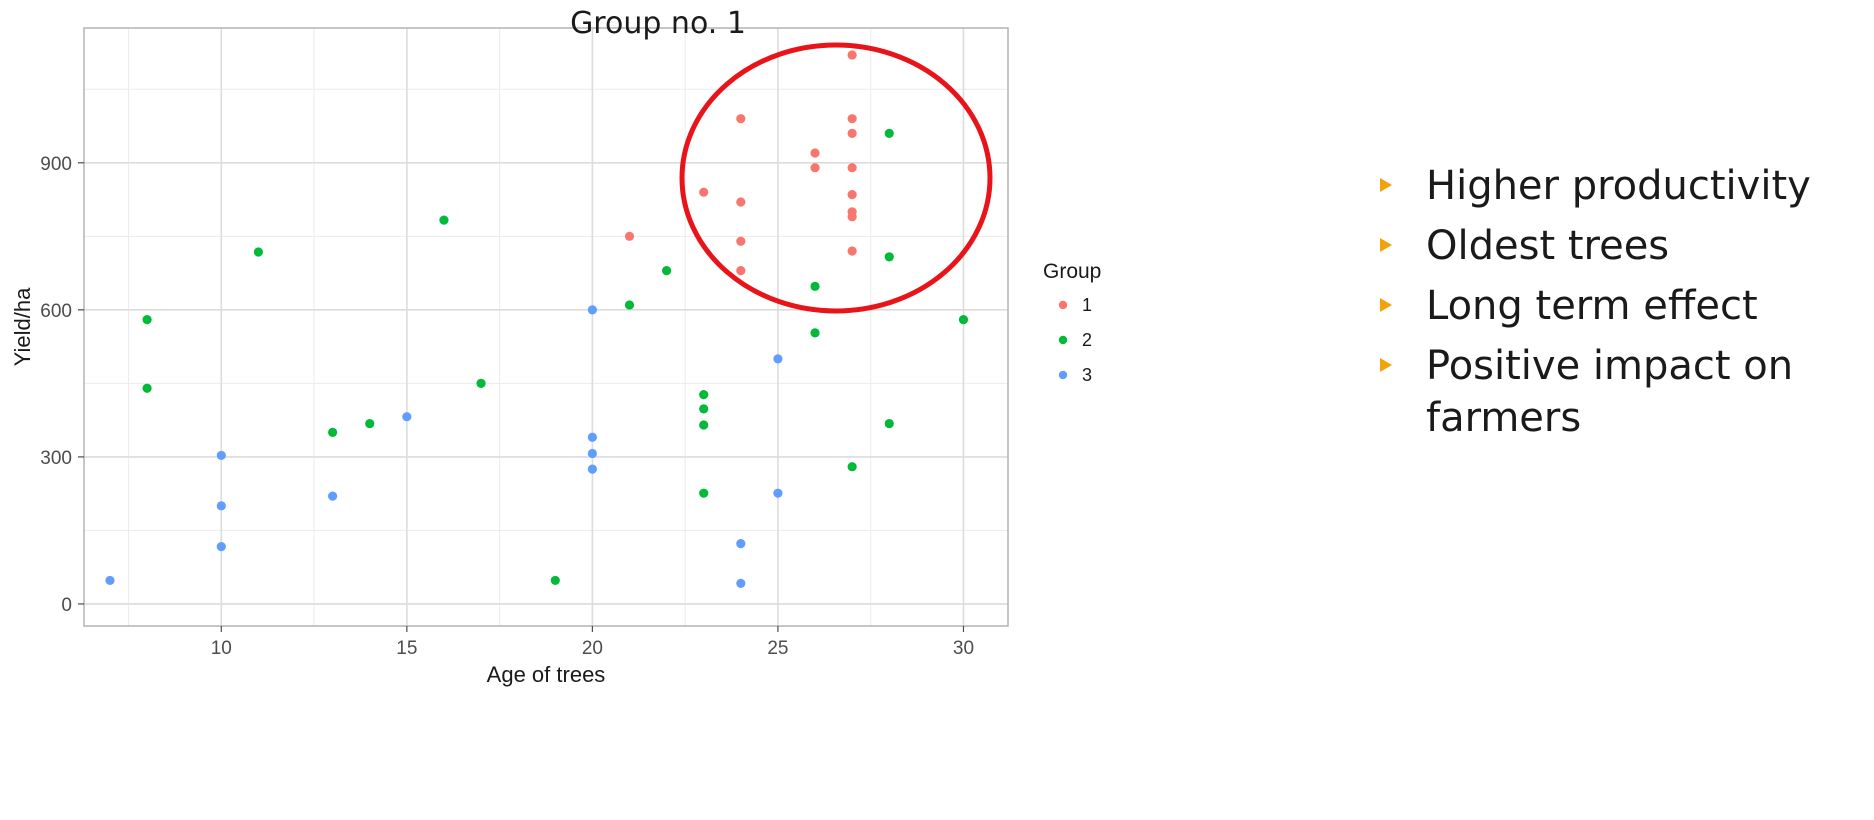  I want to click on x-axis-title: Age of trees, so click(546, 674).